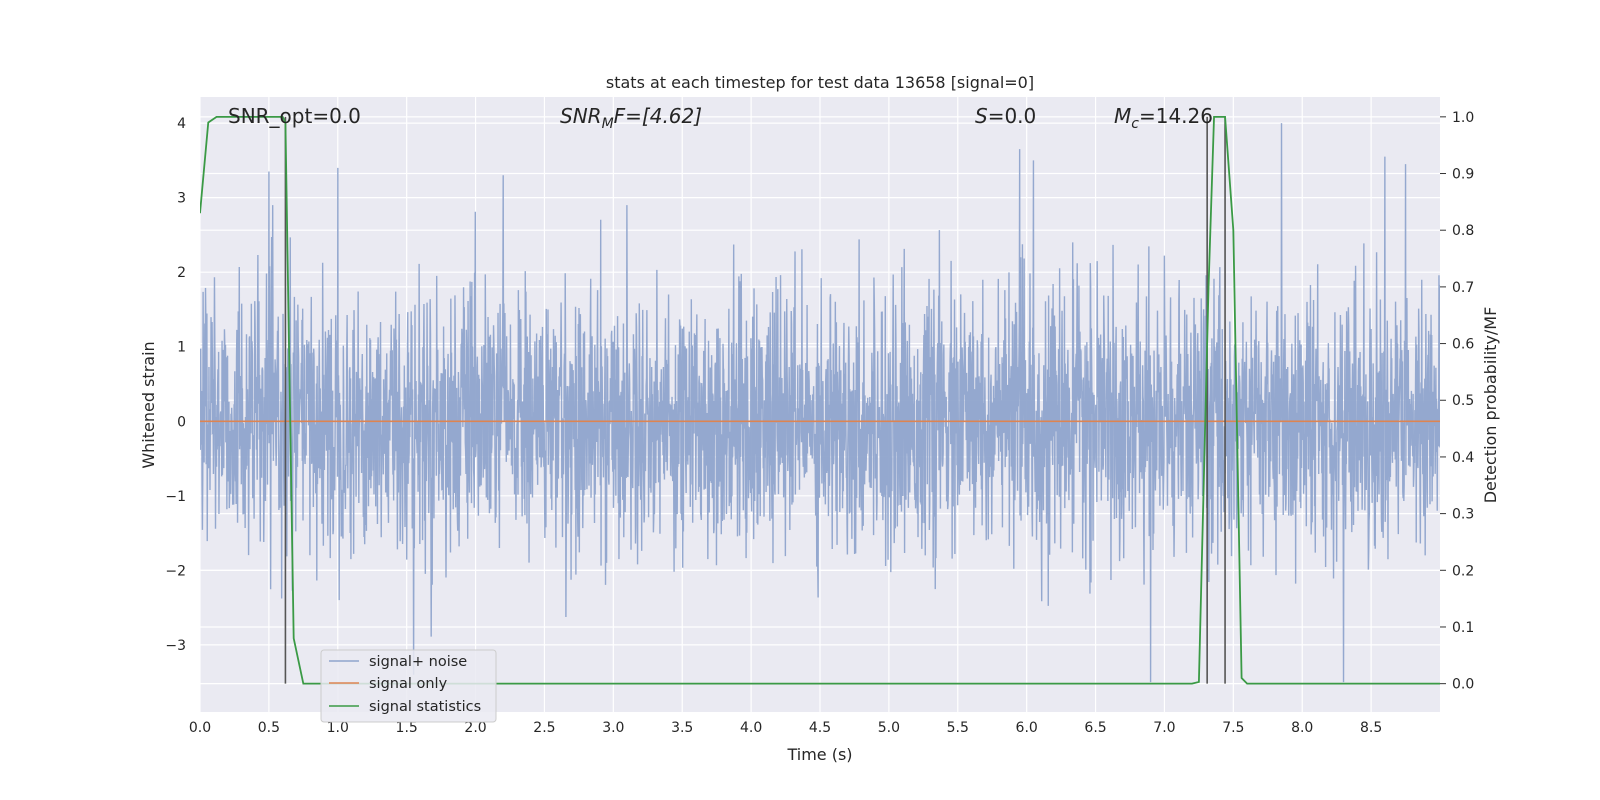  I want to click on x-tick-label: 4.5, so click(820, 728).